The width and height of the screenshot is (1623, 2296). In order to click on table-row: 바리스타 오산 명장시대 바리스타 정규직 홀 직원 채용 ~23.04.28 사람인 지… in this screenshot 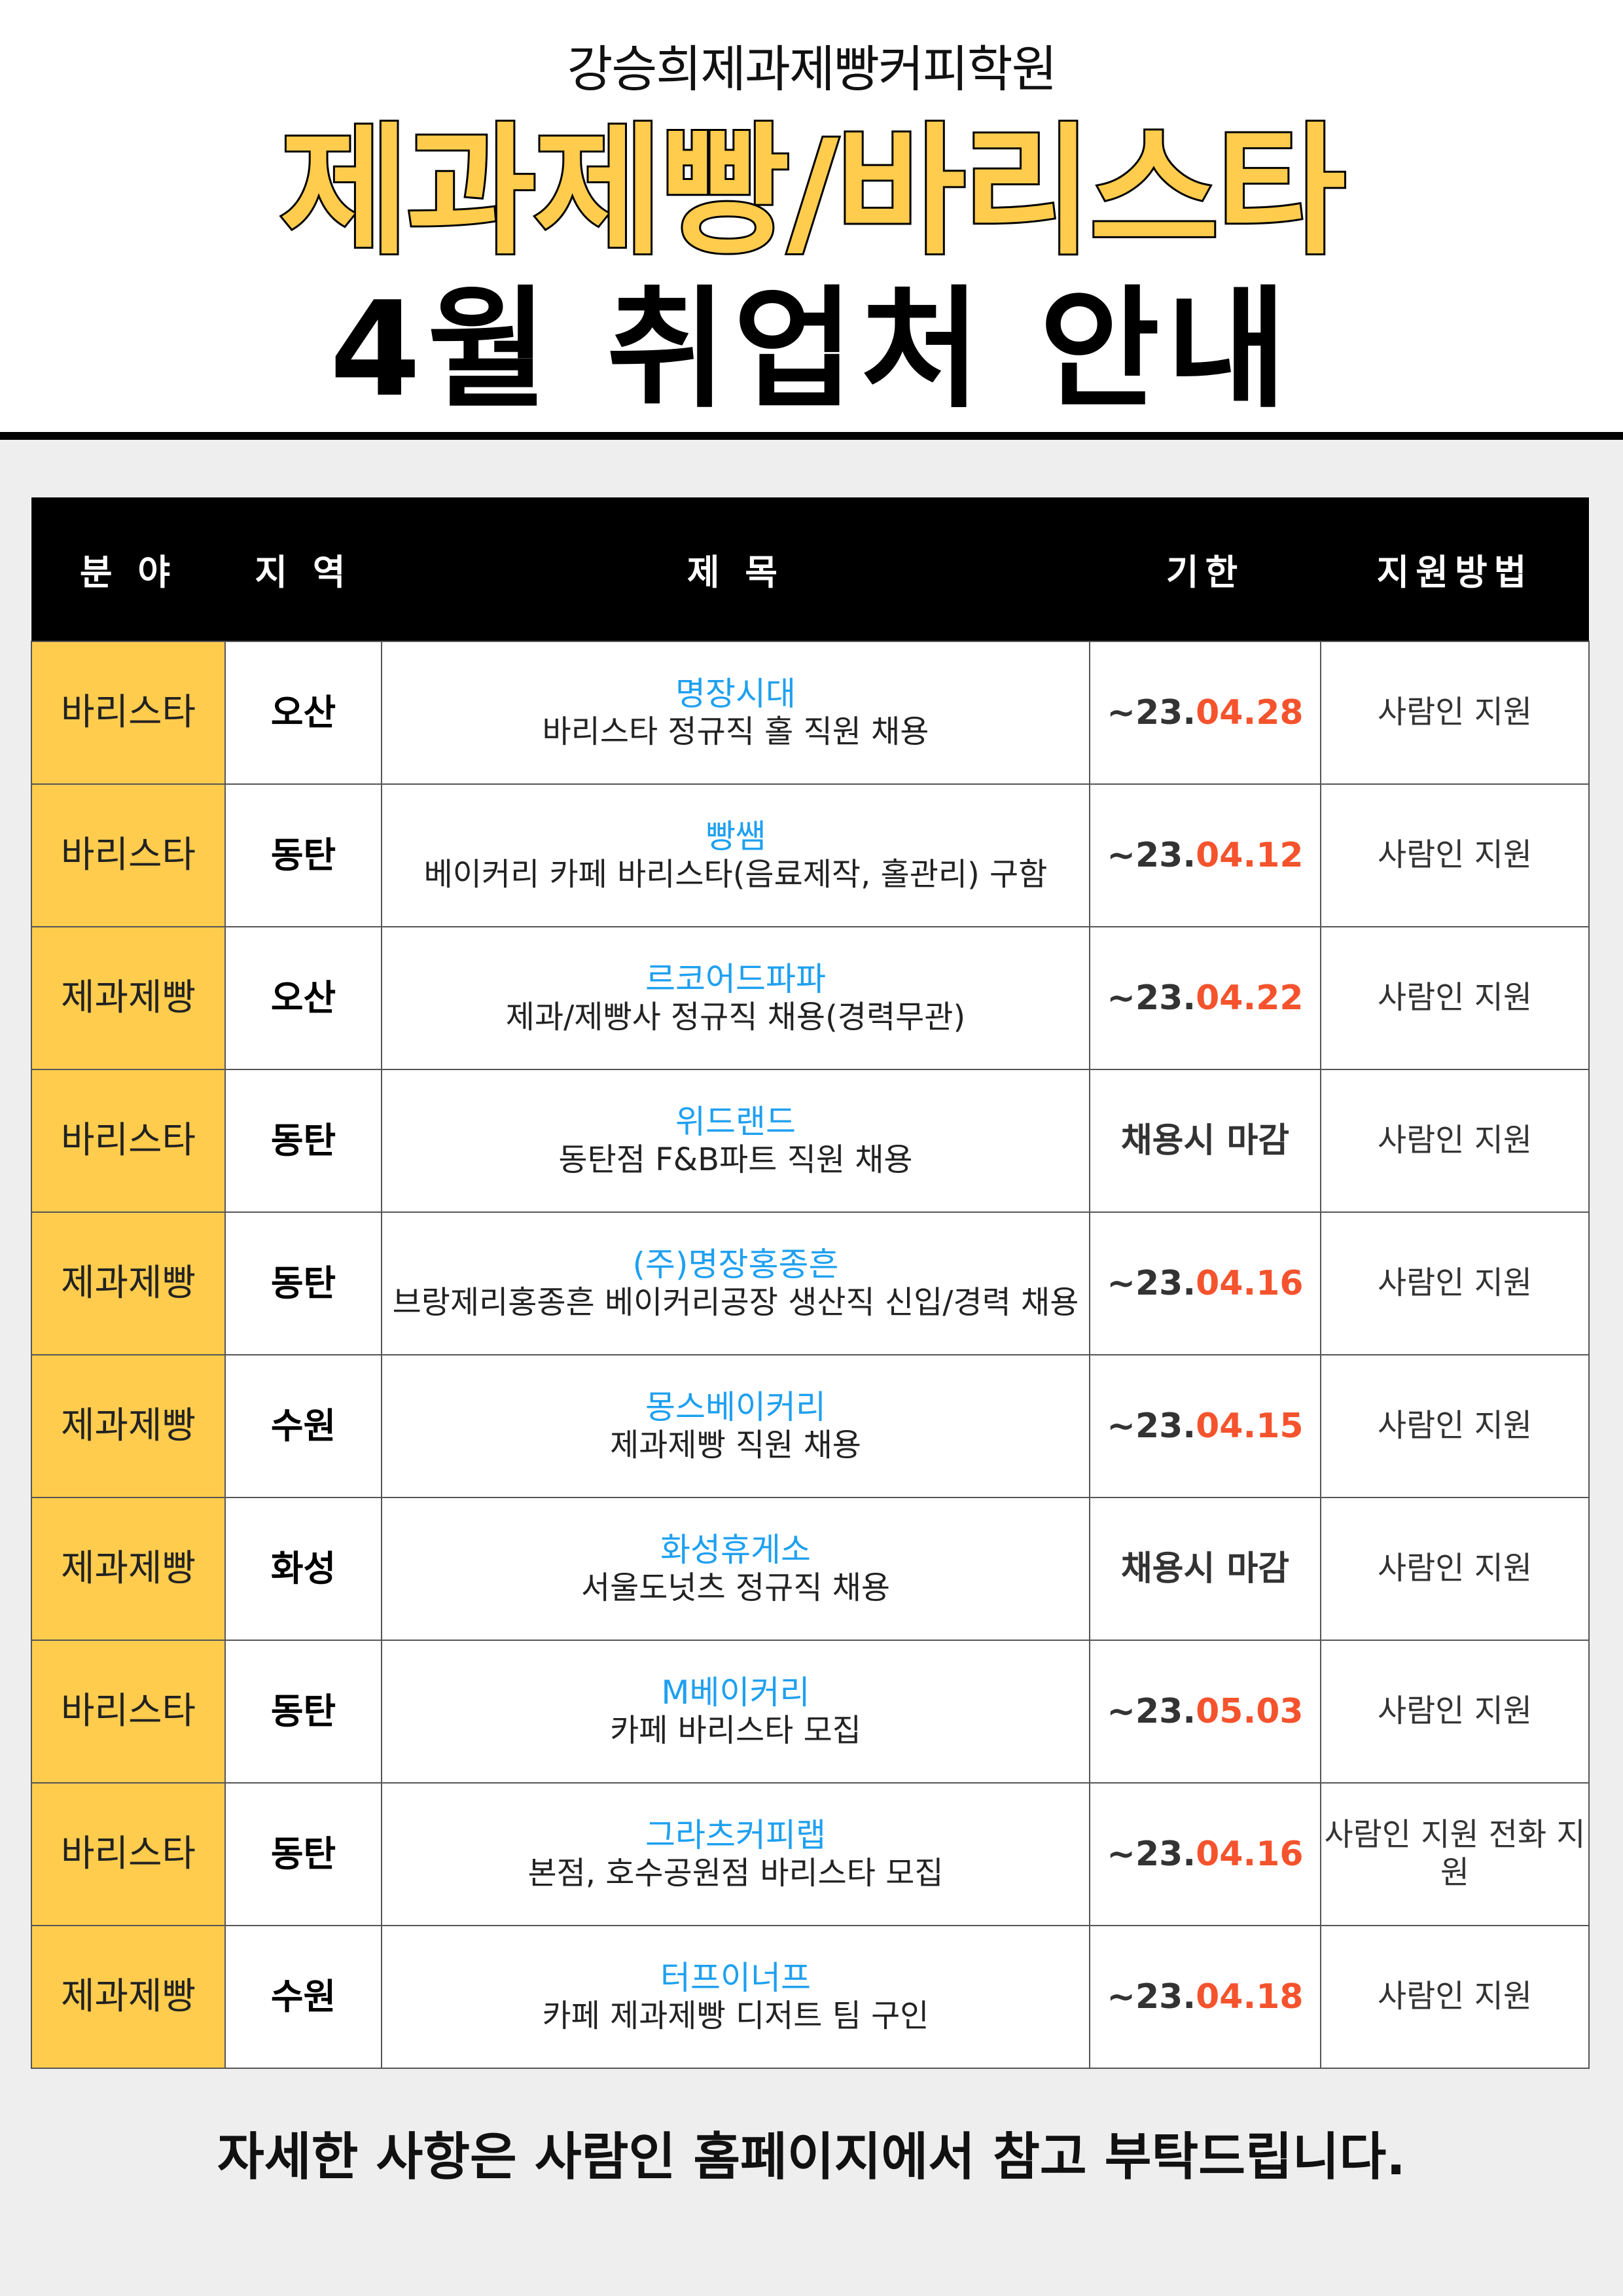, I will do `click(810, 713)`.